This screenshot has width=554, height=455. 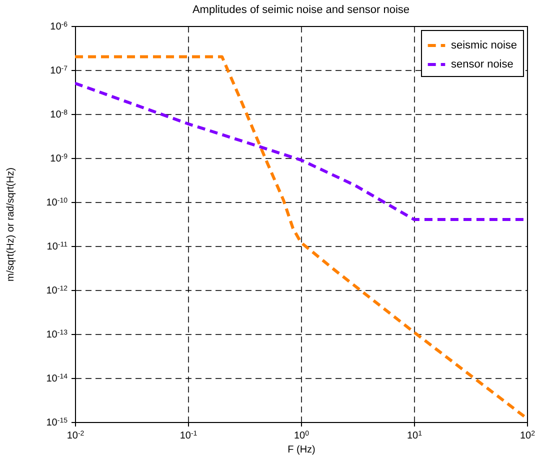 I want to click on y-tick-label: 10$^{-13}$, so click(x=57, y=334).